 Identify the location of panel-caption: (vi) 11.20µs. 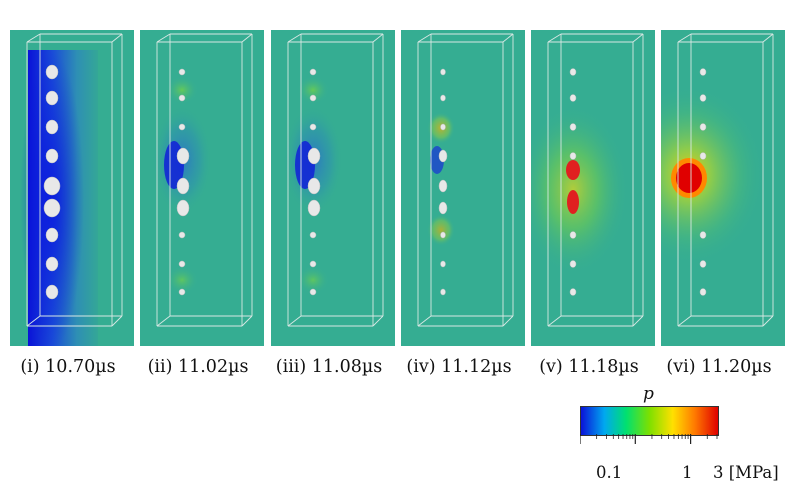
(719, 367).